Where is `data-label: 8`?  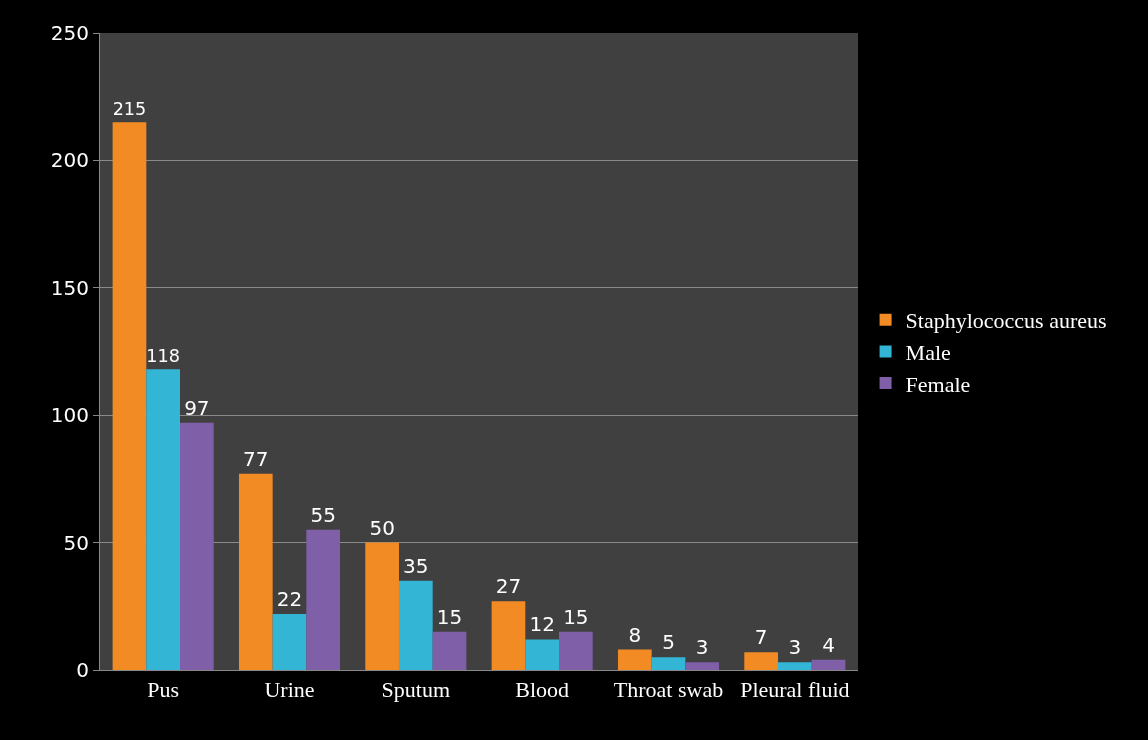
data-label: 8 is located at coordinates (635, 634).